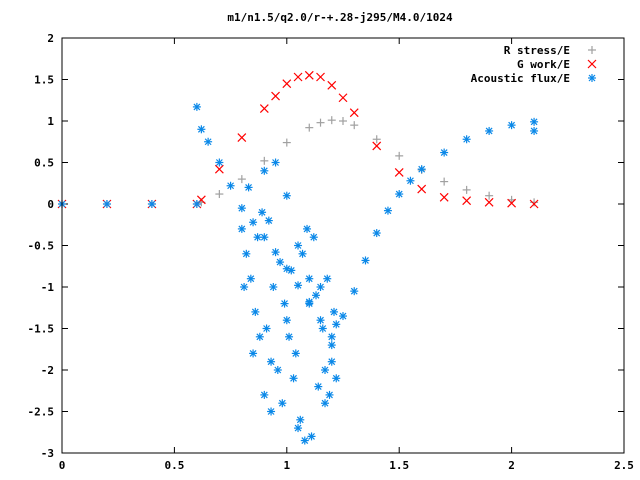 Image resolution: width=640 pixels, height=480 pixels. I want to click on x-tick-label: 0.5, so click(174, 465).